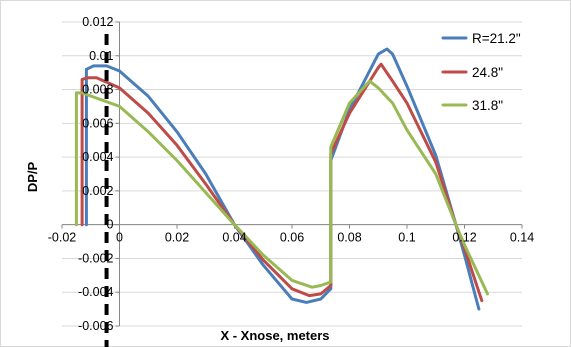 The width and height of the screenshot is (571, 347). What do you see at coordinates (119, 238) in the screenshot?
I see `x-tick-label: 0` at bounding box center [119, 238].